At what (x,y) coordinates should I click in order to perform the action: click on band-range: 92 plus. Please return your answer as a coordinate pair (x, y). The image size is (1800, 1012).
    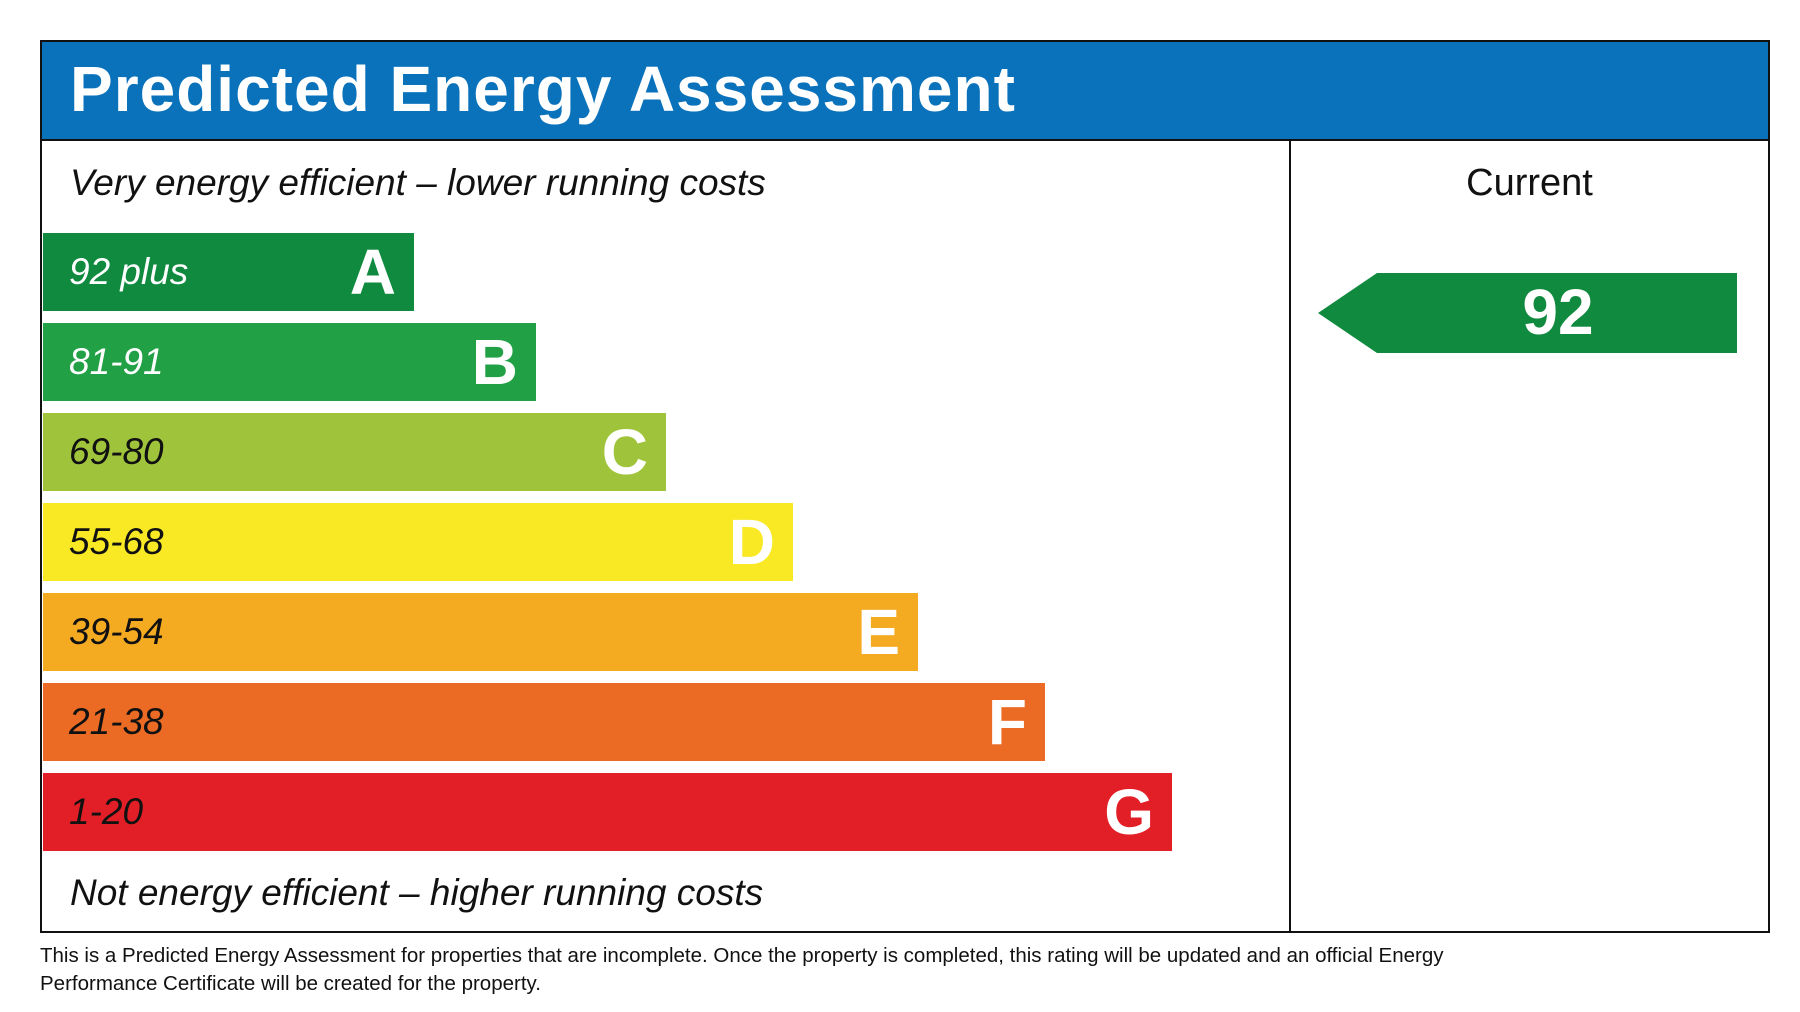
    Looking at the image, I should click on (129, 271).